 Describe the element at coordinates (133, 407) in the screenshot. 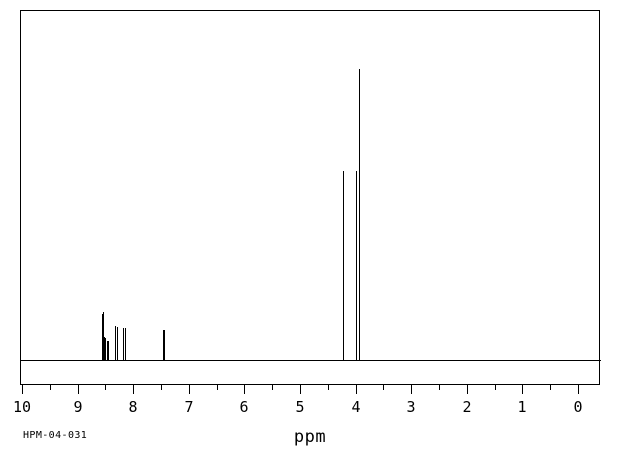

I see `axis-tick-label: 8` at that location.